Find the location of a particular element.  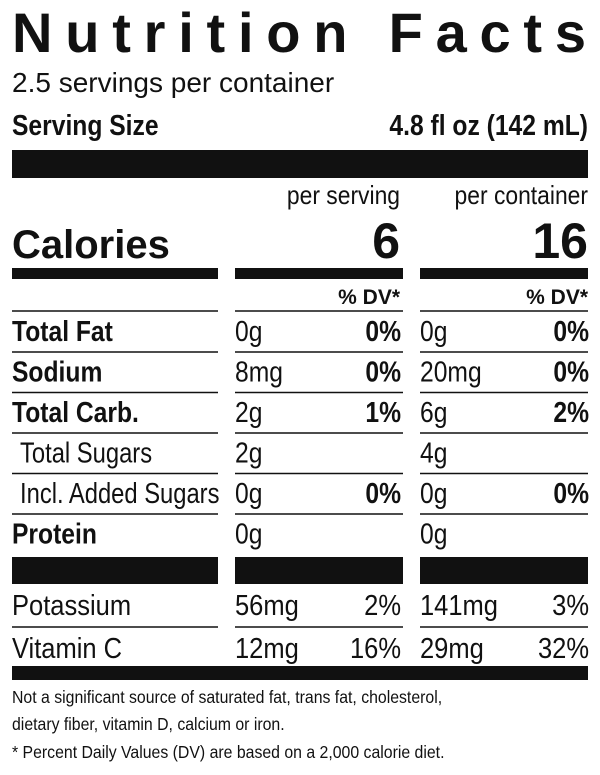

thick-bar is located at coordinates (300, 164).